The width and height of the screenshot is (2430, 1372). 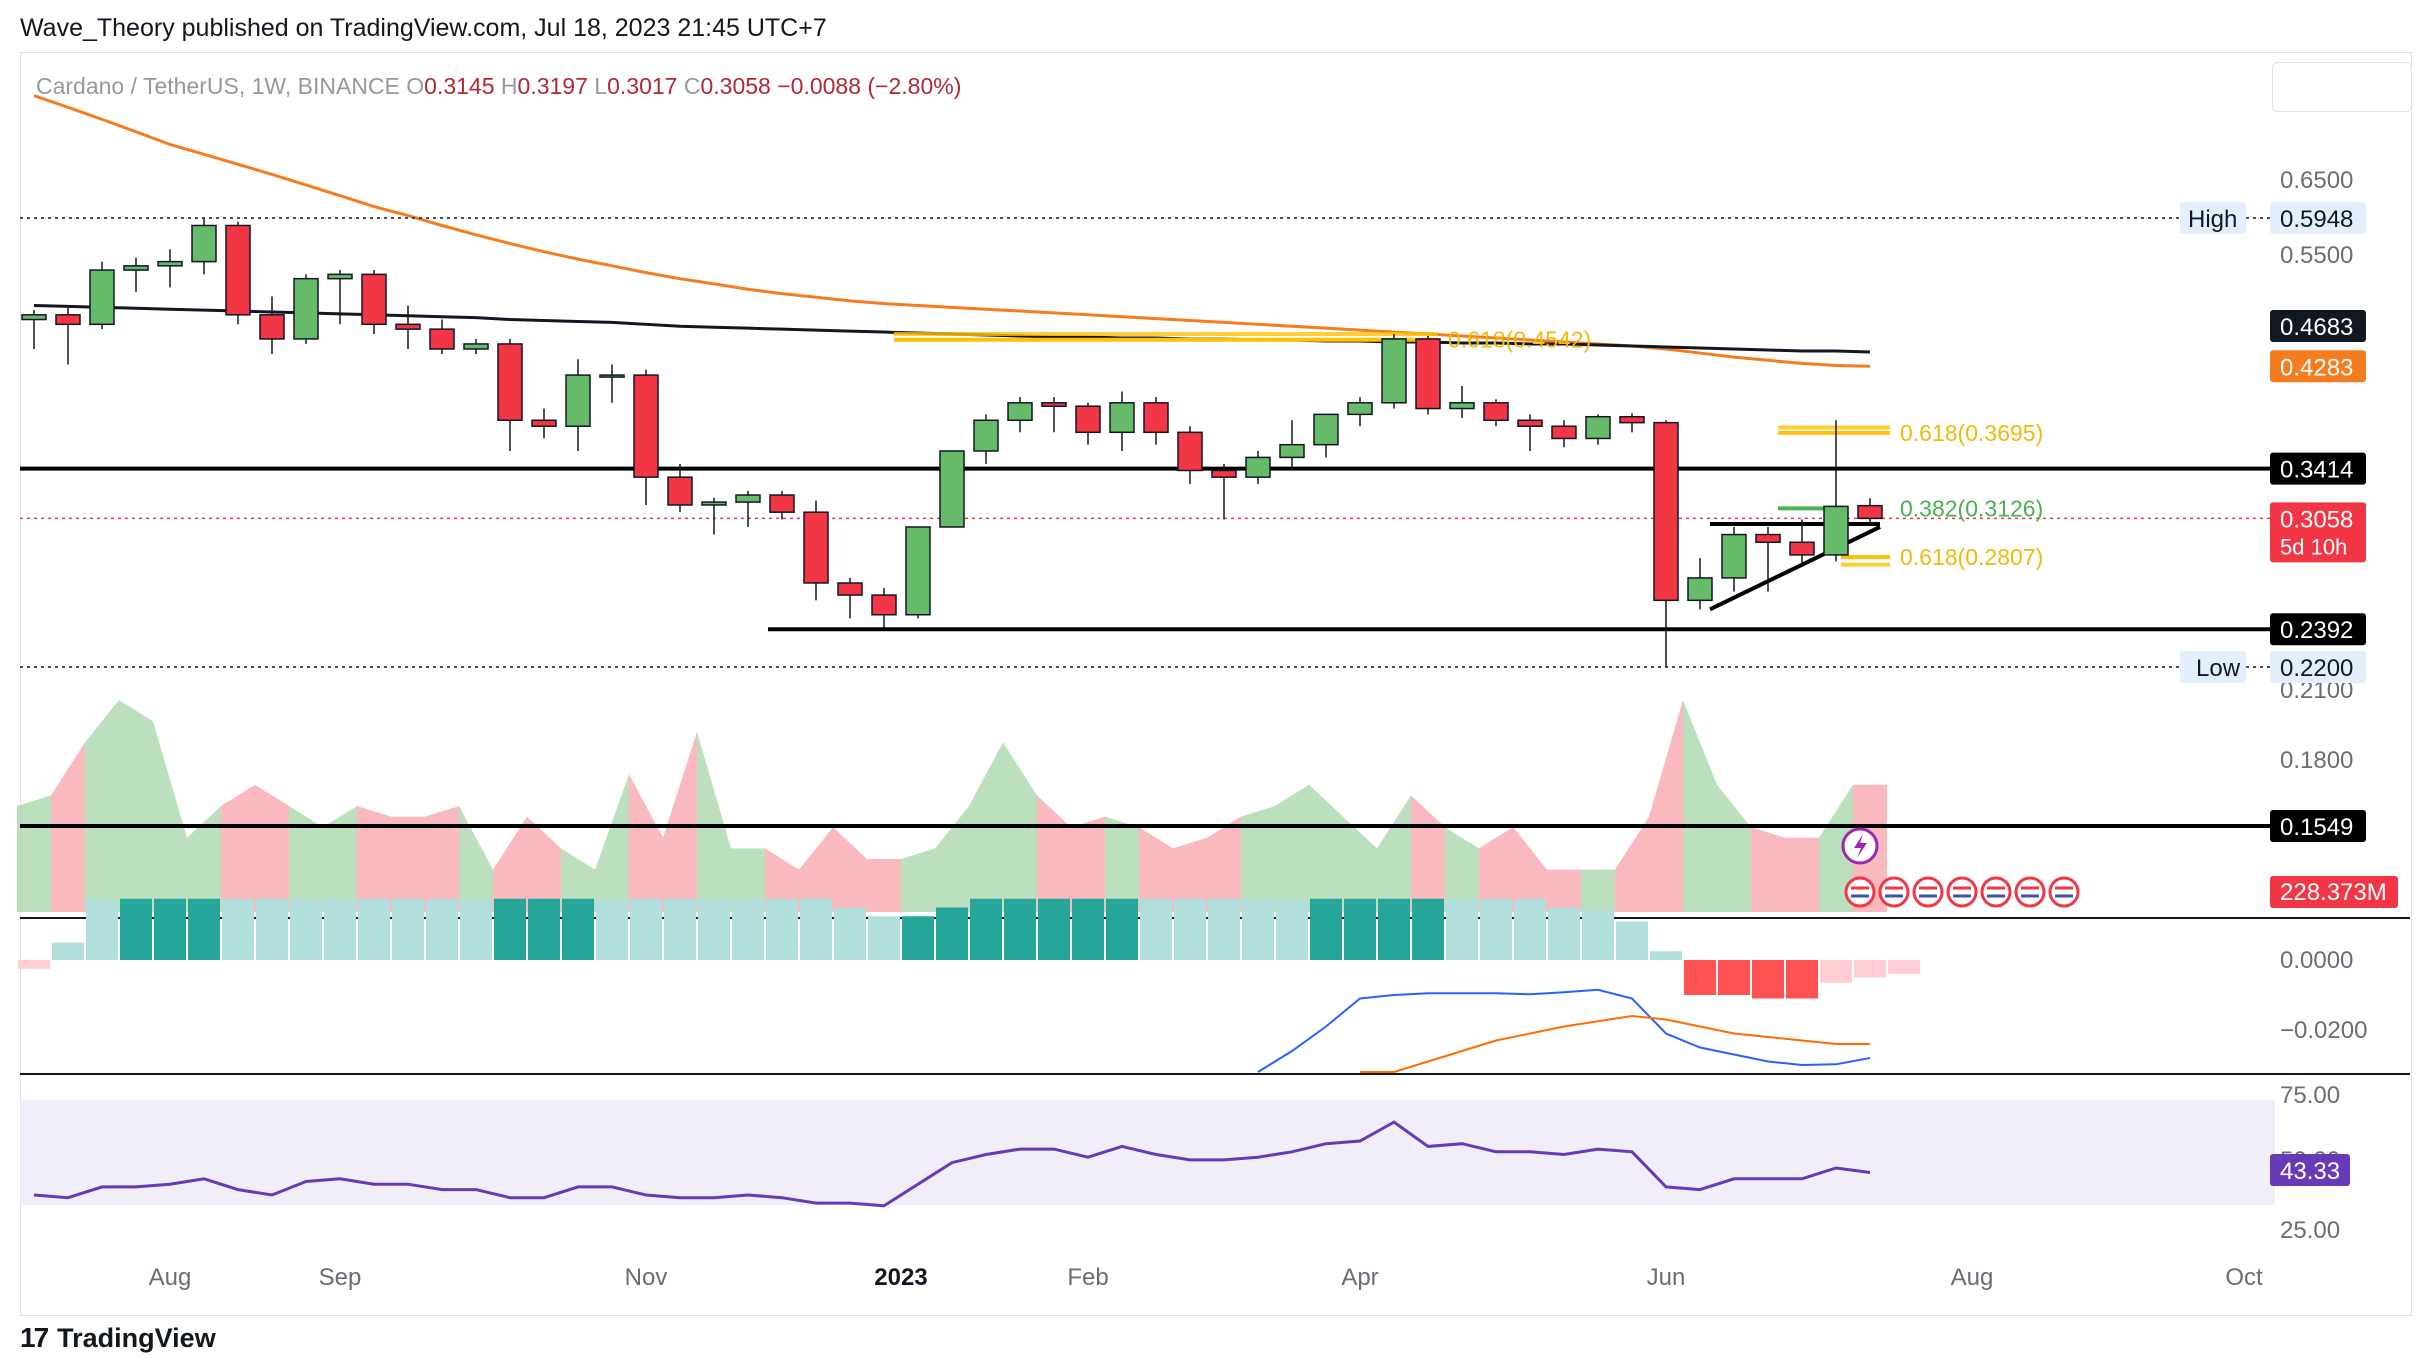 I want to click on high-tag: High, so click(x=2212, y=219).